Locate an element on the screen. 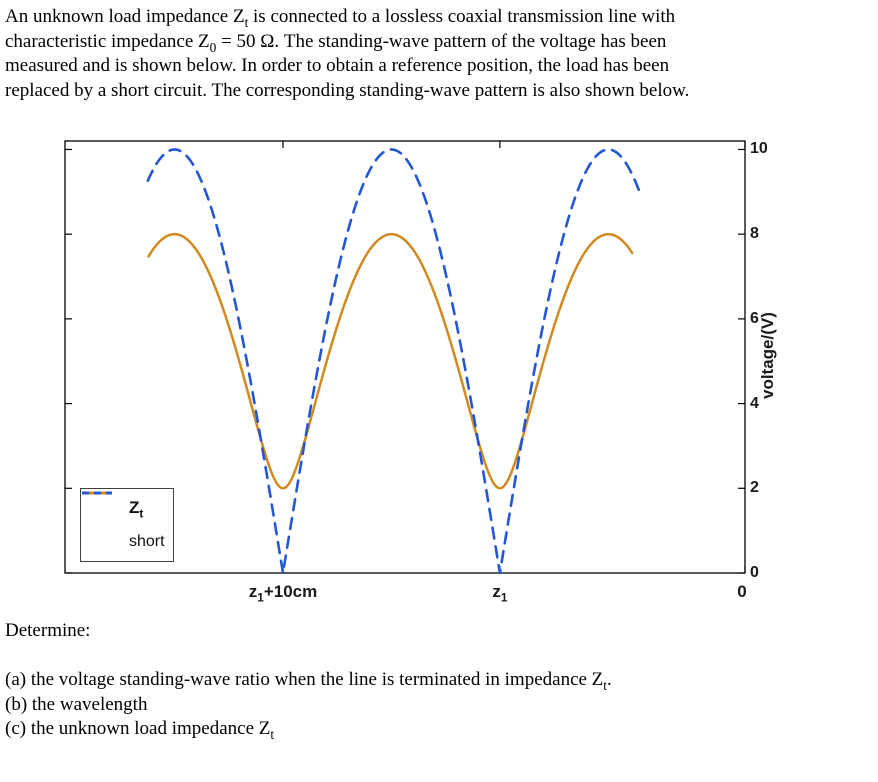 This screenshot has width=878, height=782. y-tick-label: 4 is located at coordinates (754, 403).